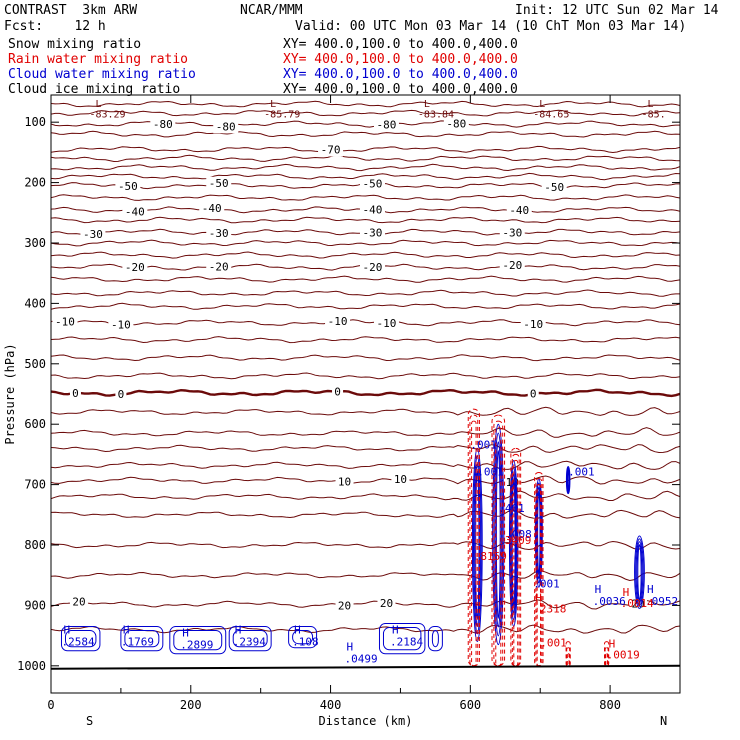 This screenshot has height=740, width=740. What do you see at coordinates (98, 59) in the screenshot?
I see `legend-name: Rain water mixing ratio` at bounding box center [98, 59].